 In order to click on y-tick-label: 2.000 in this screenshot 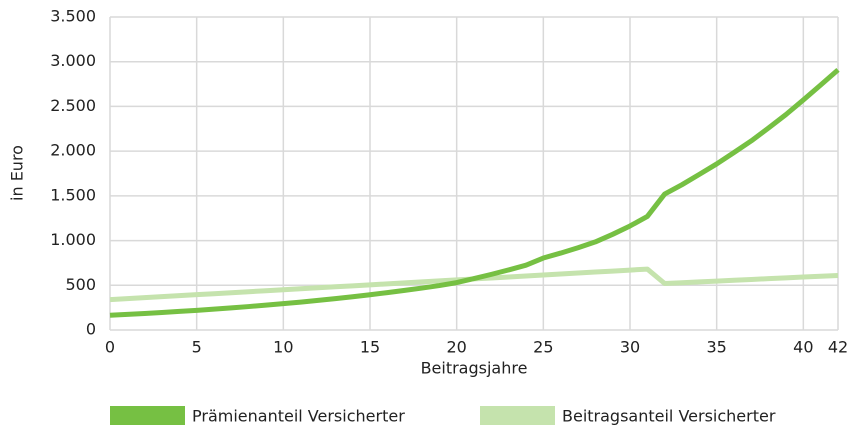, I will do `click(73, 150)`.